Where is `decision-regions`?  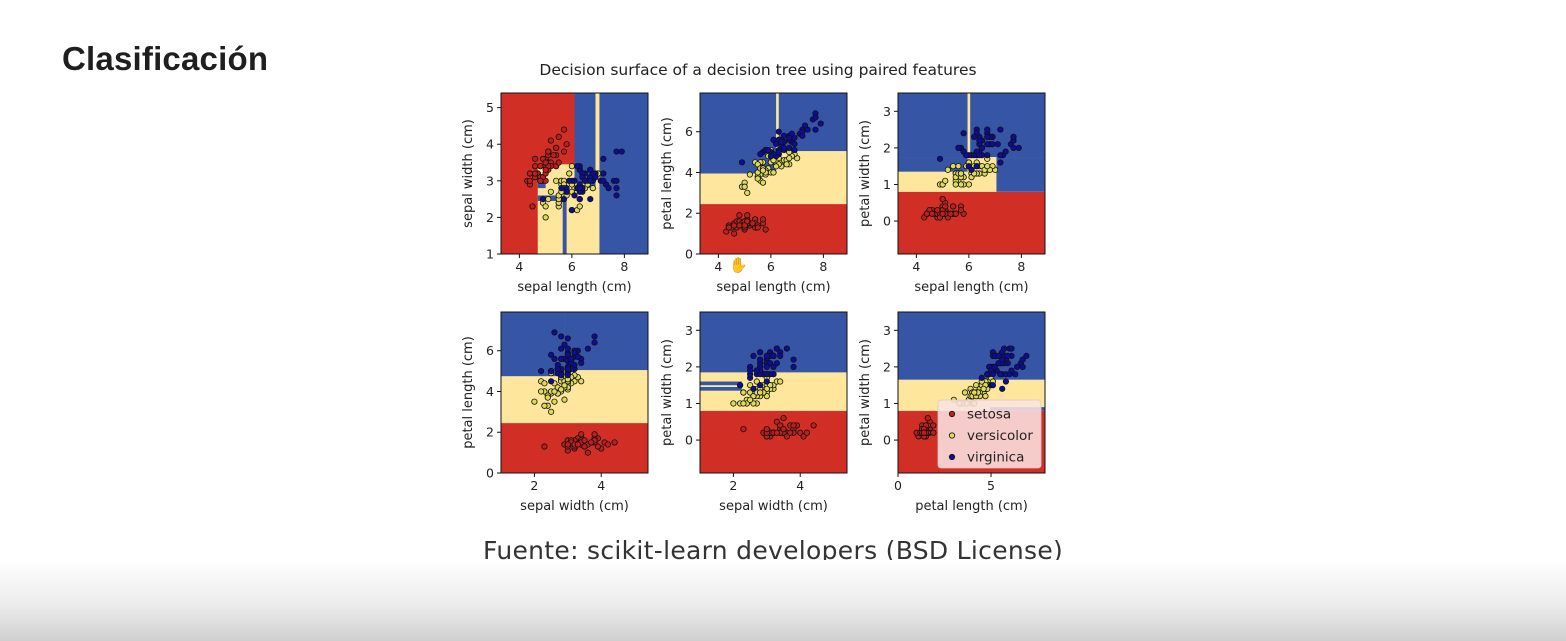
decision-regions is located at coordinates (574, 173).